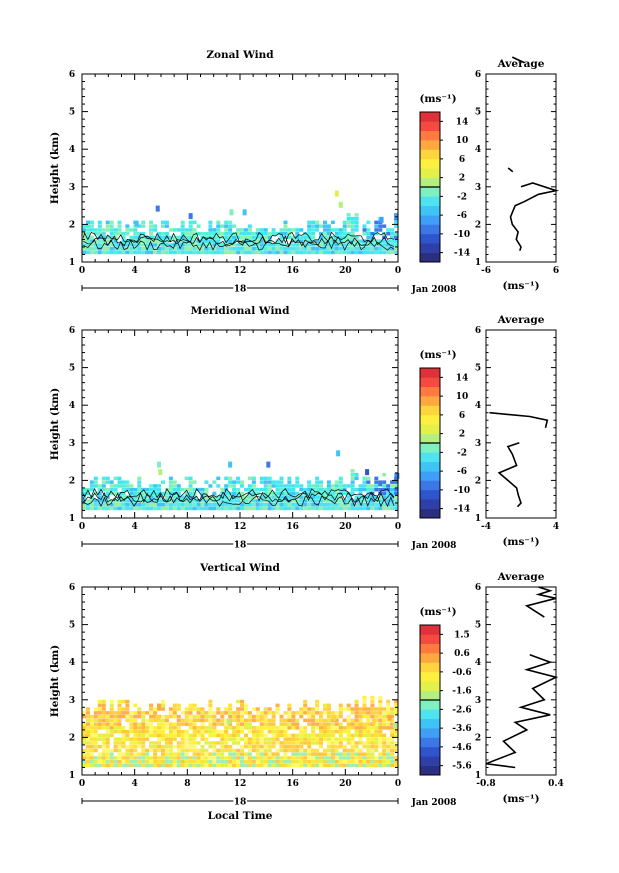 Image resolution: width=619 pixels, height=873 pixels. What do you see at coordinates (478, 75) in the screenshot?
I see `profile-y-tick-label: 6` at bounding box center [478, 75].